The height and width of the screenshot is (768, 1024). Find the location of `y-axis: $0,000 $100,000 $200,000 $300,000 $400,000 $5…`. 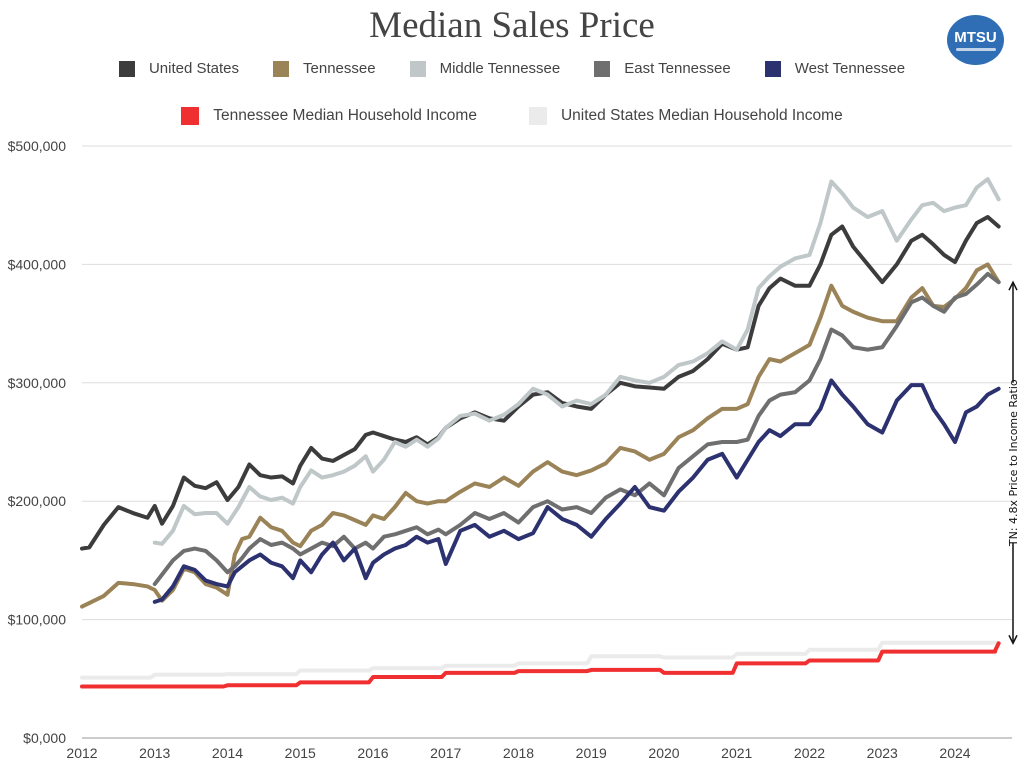

y-axis: $0,000 $100,000 $200,000 $300,000 $400,000 $5… is located at coordinates (37, 442).